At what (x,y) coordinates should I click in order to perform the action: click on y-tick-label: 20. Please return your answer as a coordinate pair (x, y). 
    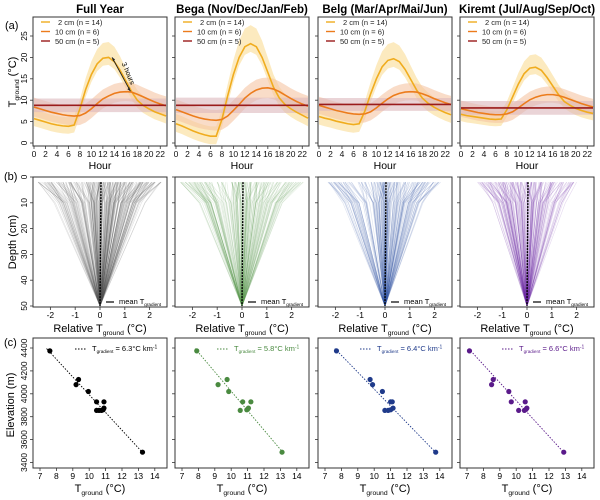
    Looking at the image, I should click on (24, 229).